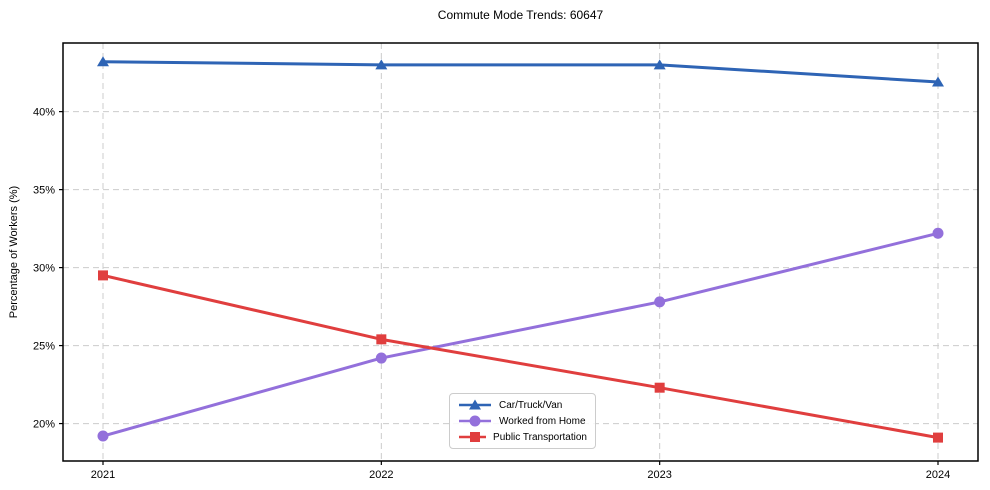 The image size is (990, 490). I want to click on legend-entry-worked-from-home: Worked from Home, so click(522, 421).